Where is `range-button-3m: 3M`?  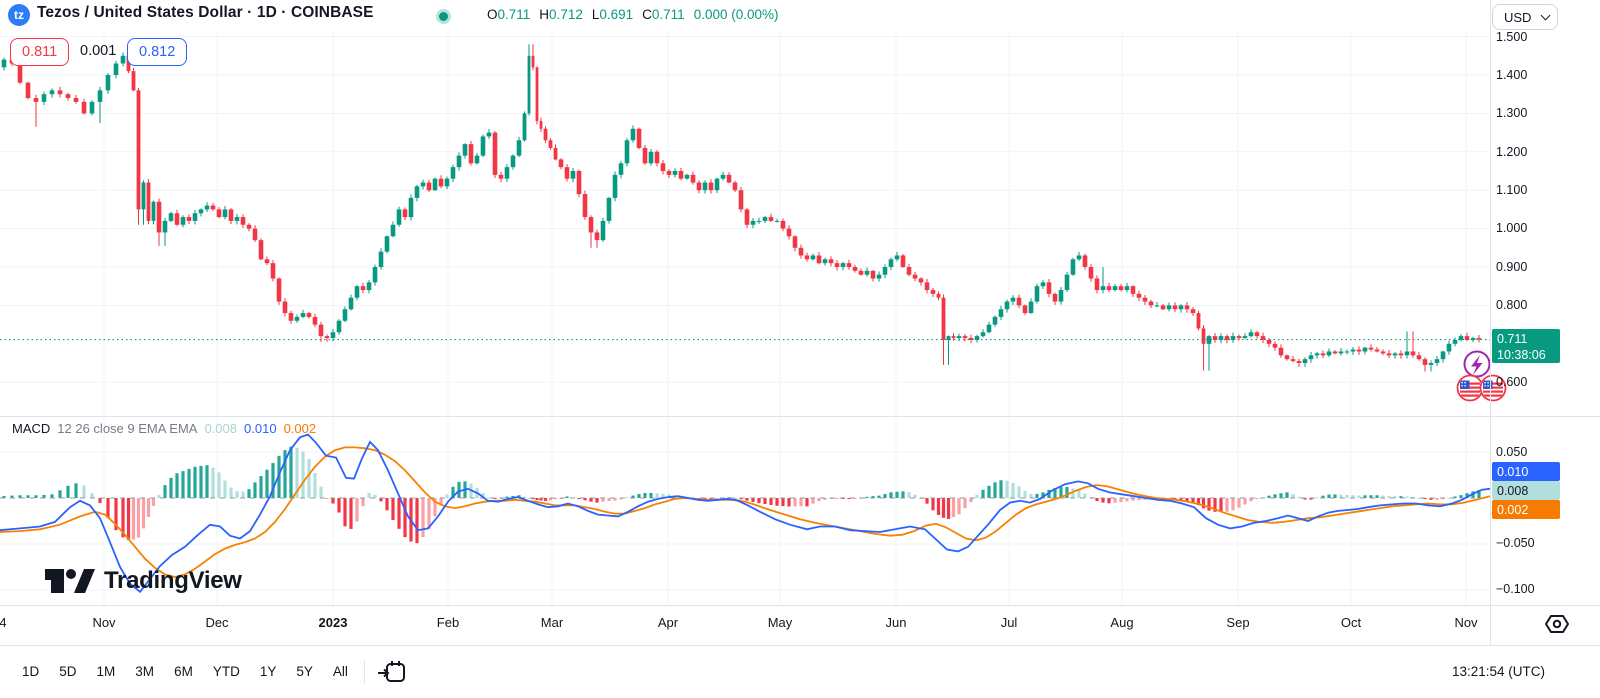
range-button-3m: 3M is located at coordinates (145, 671).